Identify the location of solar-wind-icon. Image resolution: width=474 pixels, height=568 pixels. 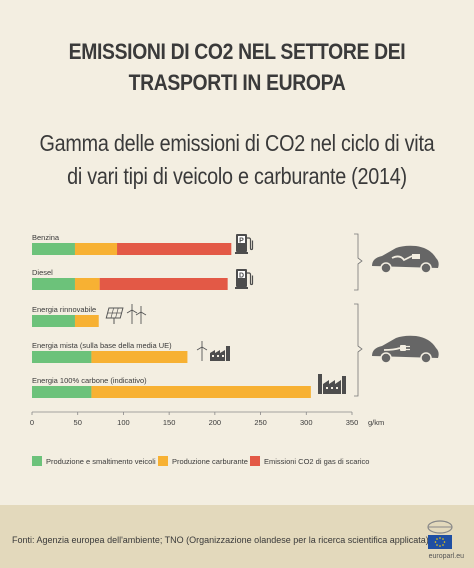
(126, 314).